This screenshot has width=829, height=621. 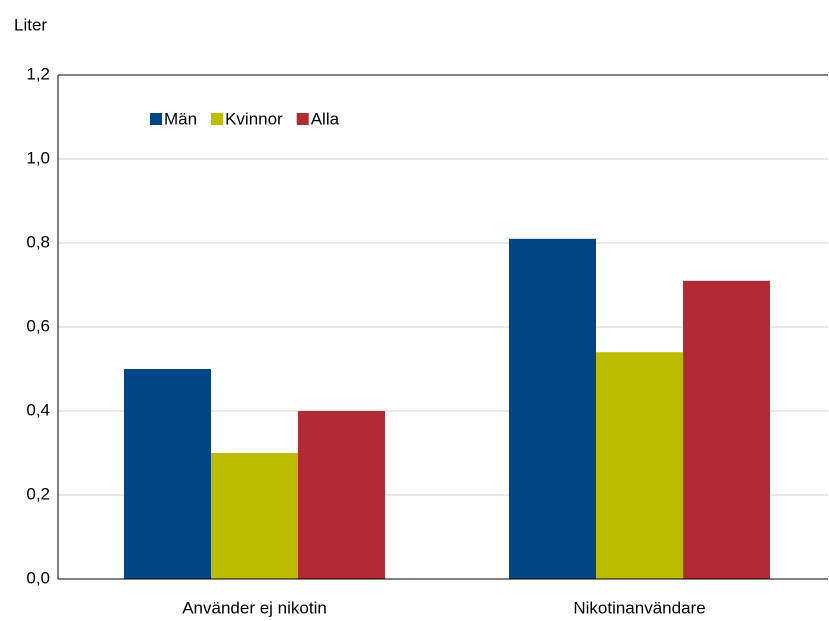 I want to click on y-tick-label: 0,2, so click(x=38, y=493).